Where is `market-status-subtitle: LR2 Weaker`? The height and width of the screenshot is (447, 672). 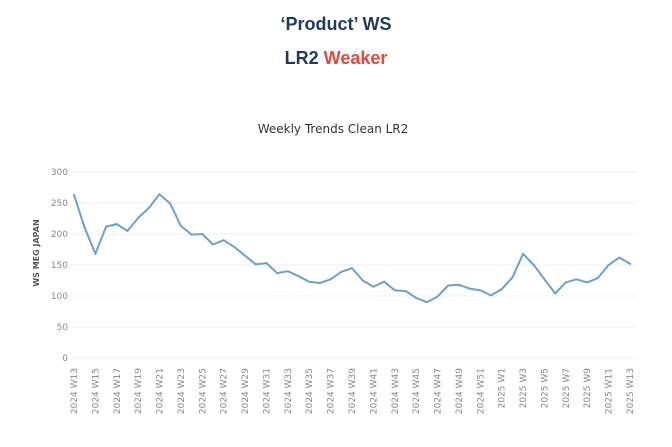
market-status-subtitle: LR2 Weaker is located at coordinates (336, 58).